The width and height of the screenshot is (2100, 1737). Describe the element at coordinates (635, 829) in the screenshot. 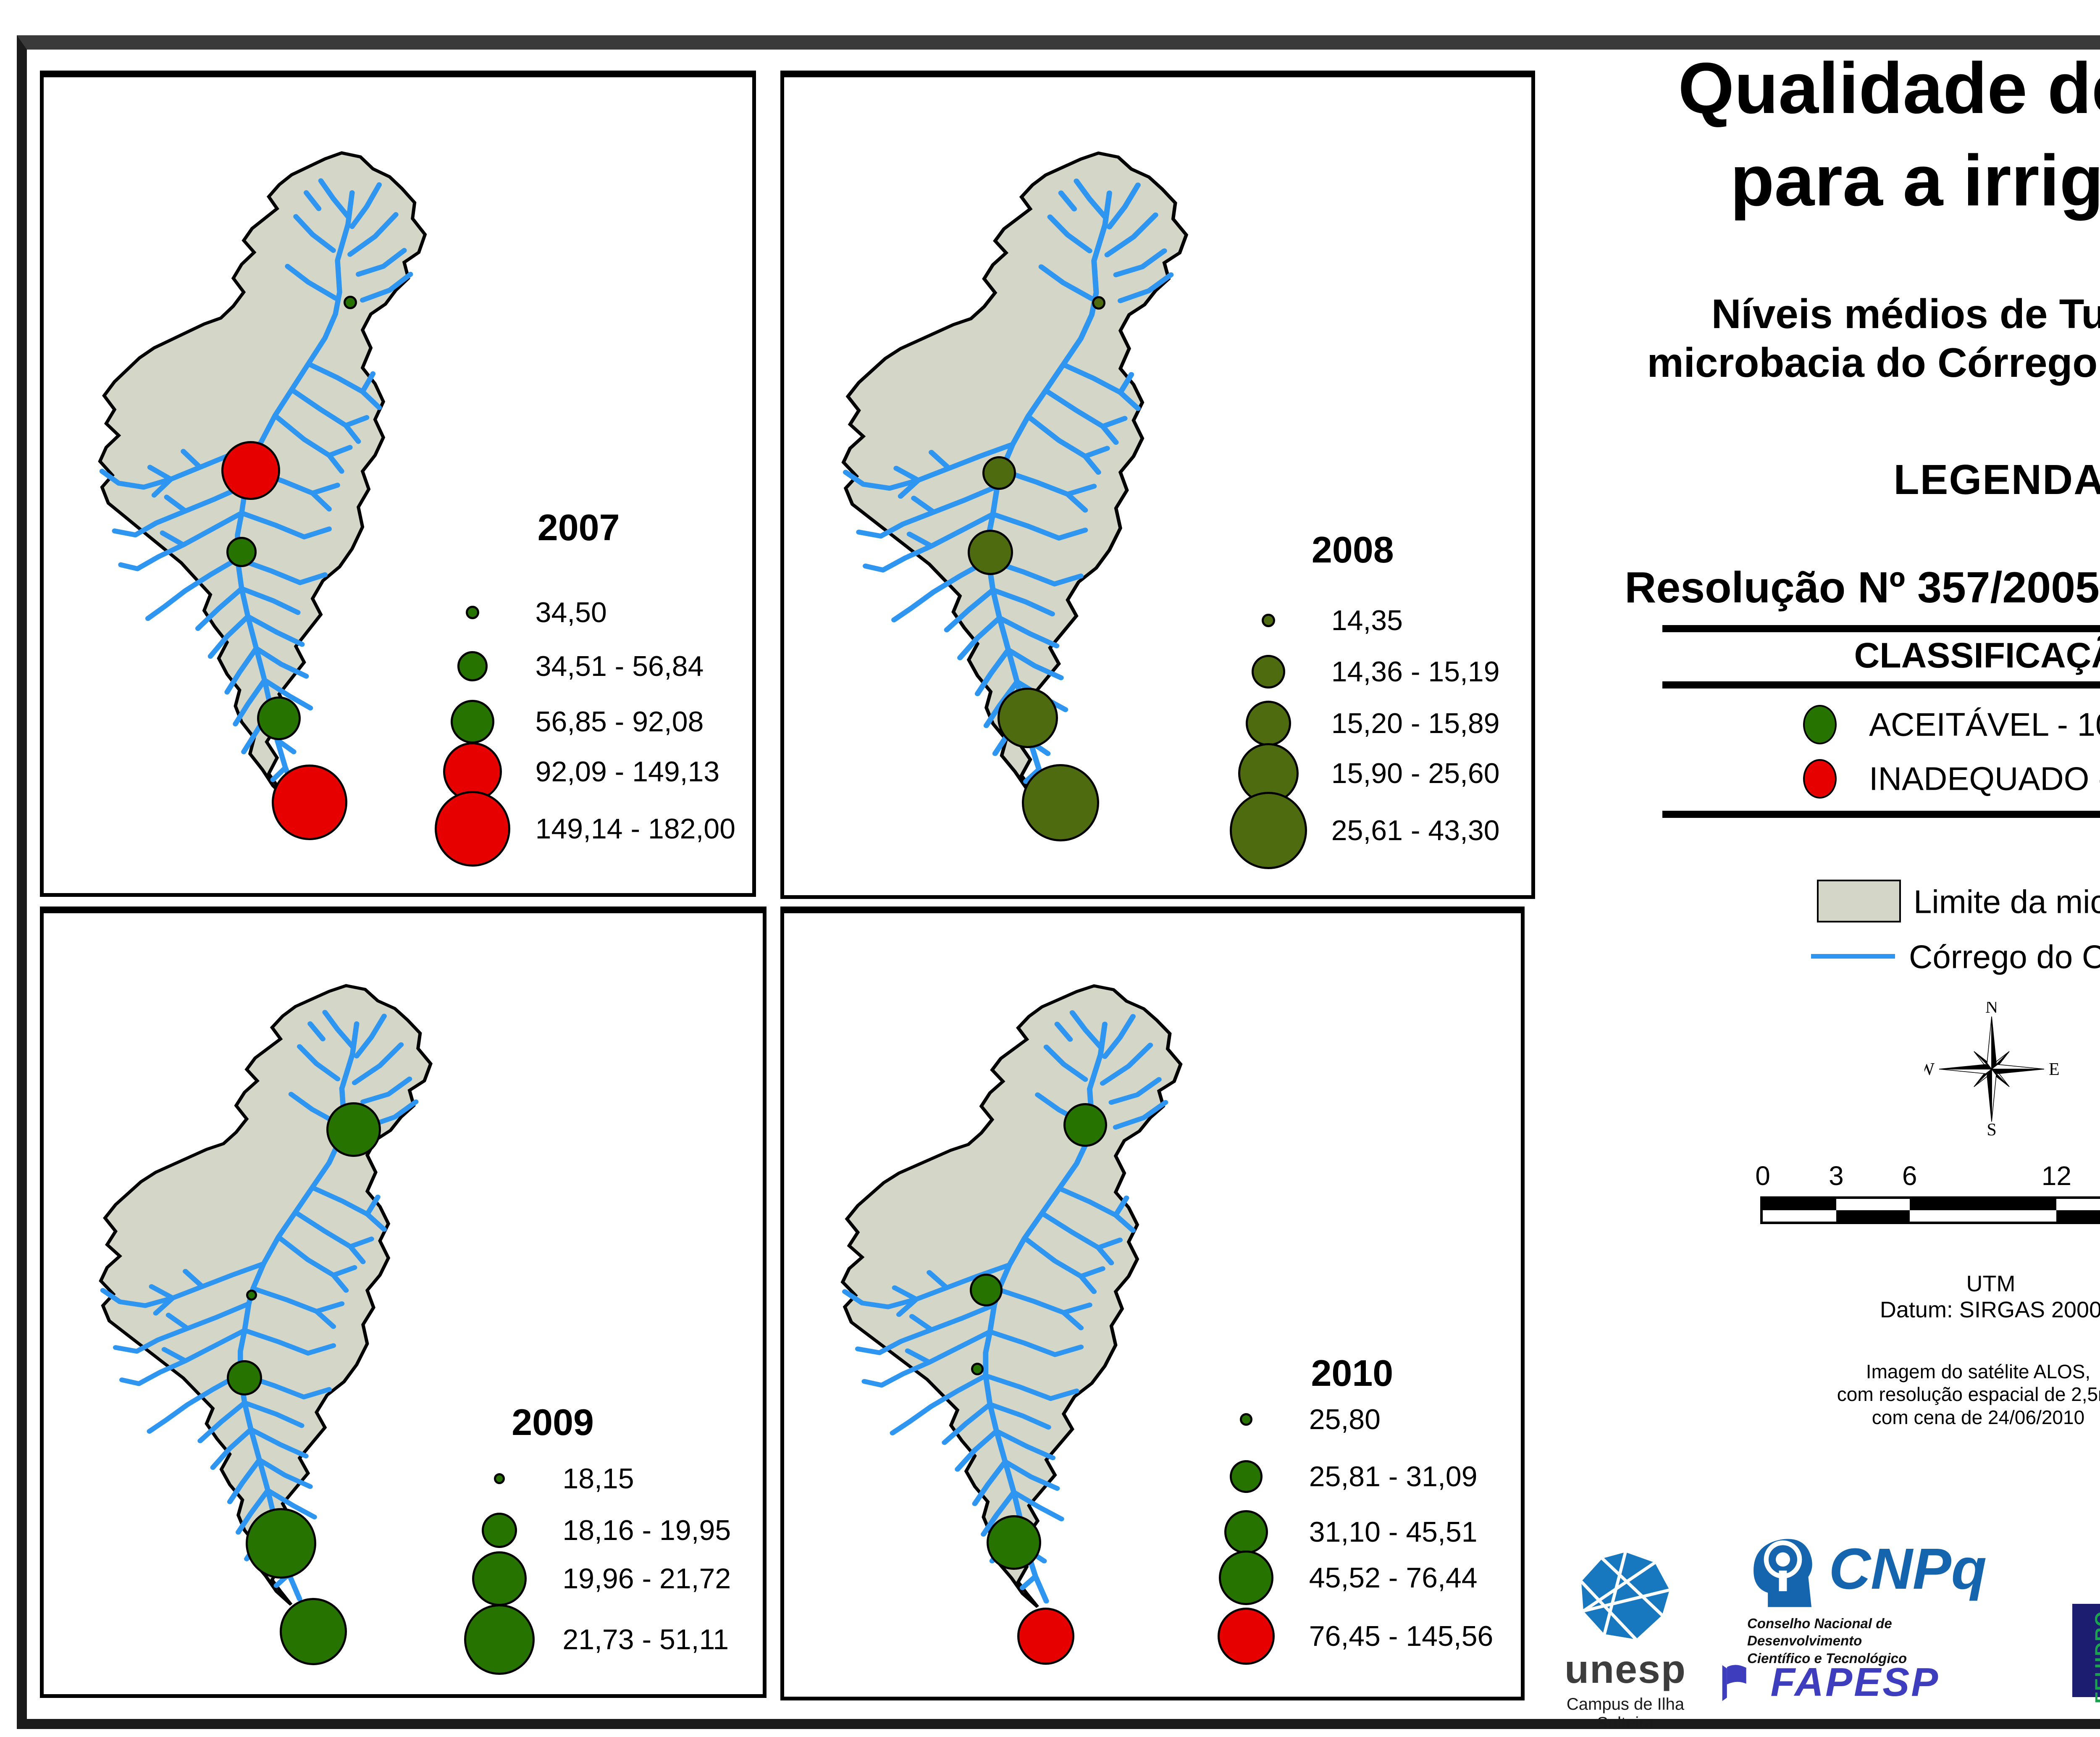

I see `legend-size-label: 149,14 - 182,00` at that location.